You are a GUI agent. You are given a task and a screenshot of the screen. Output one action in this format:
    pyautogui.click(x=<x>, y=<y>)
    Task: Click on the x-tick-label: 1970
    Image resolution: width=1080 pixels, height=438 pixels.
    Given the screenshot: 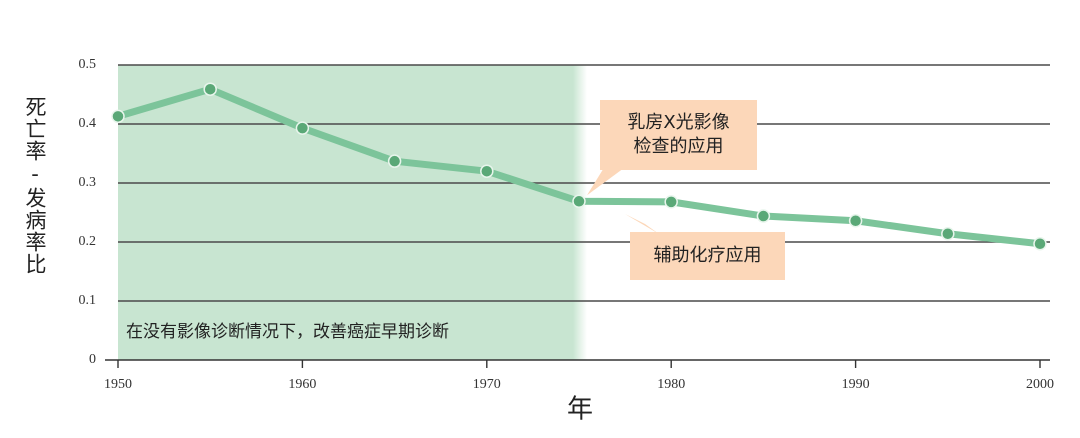 What is the action you would take?
    pyautogui.click(x=487, y=384)
    